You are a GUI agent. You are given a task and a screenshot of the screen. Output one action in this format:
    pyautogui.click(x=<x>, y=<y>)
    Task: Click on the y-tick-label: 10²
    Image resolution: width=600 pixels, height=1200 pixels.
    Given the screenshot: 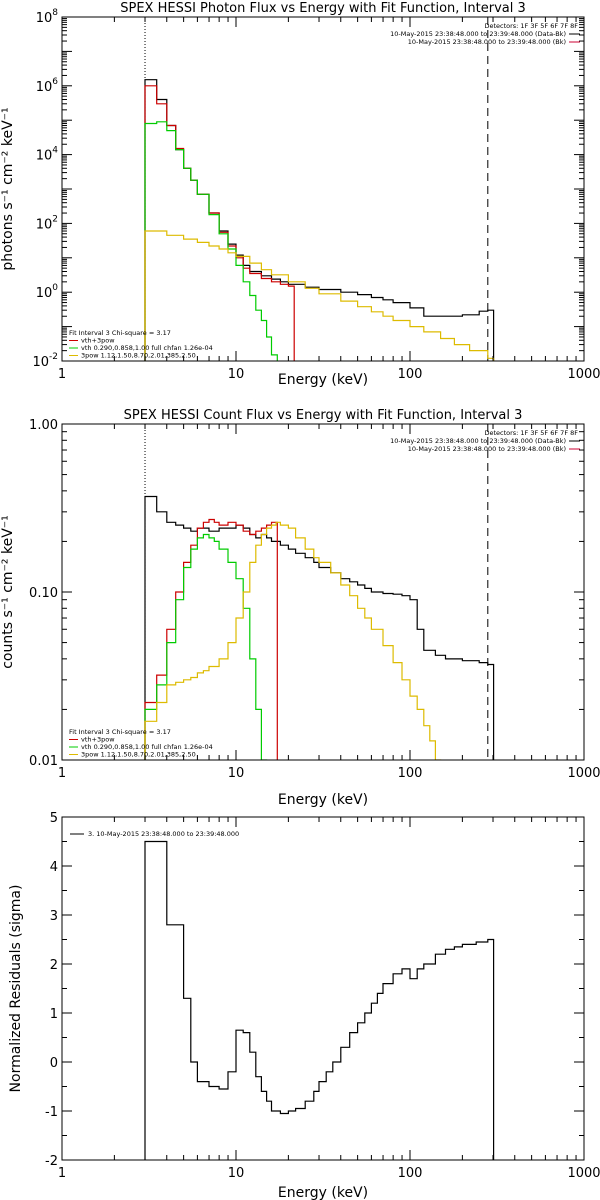 What is the action you would take?
    pyautogui.click(x=47, y=223)
    